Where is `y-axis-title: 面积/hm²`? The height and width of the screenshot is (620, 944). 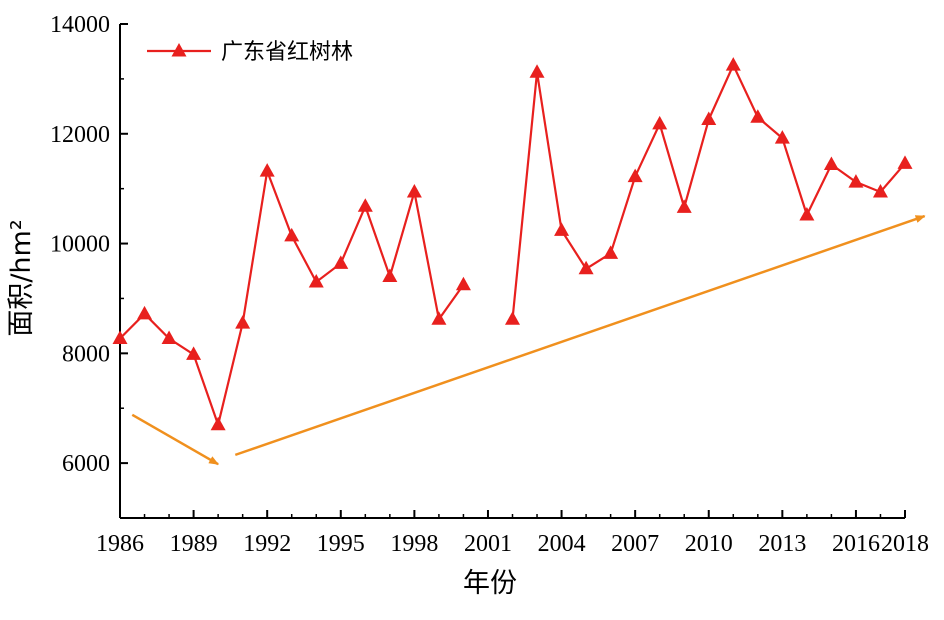 y-axis-title: 面积/hm² is located at coordinates (21, 277).